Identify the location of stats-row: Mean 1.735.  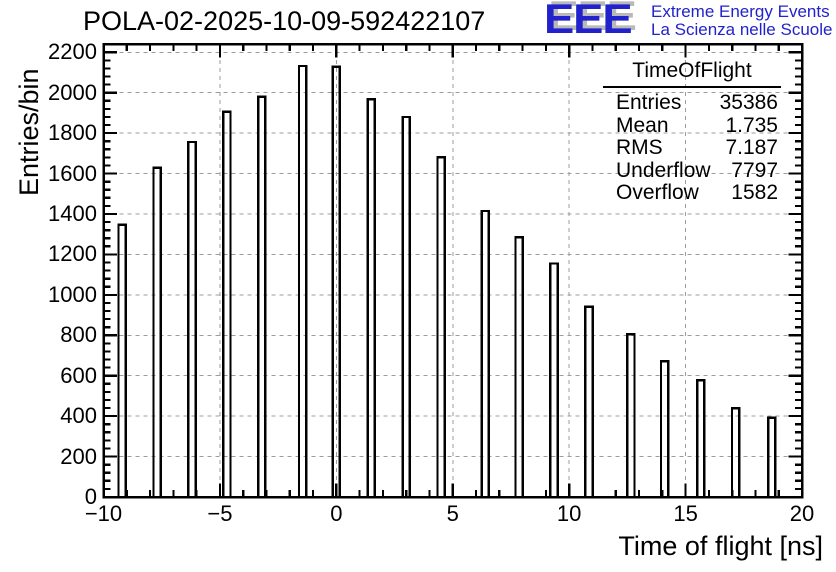
(697, 125).